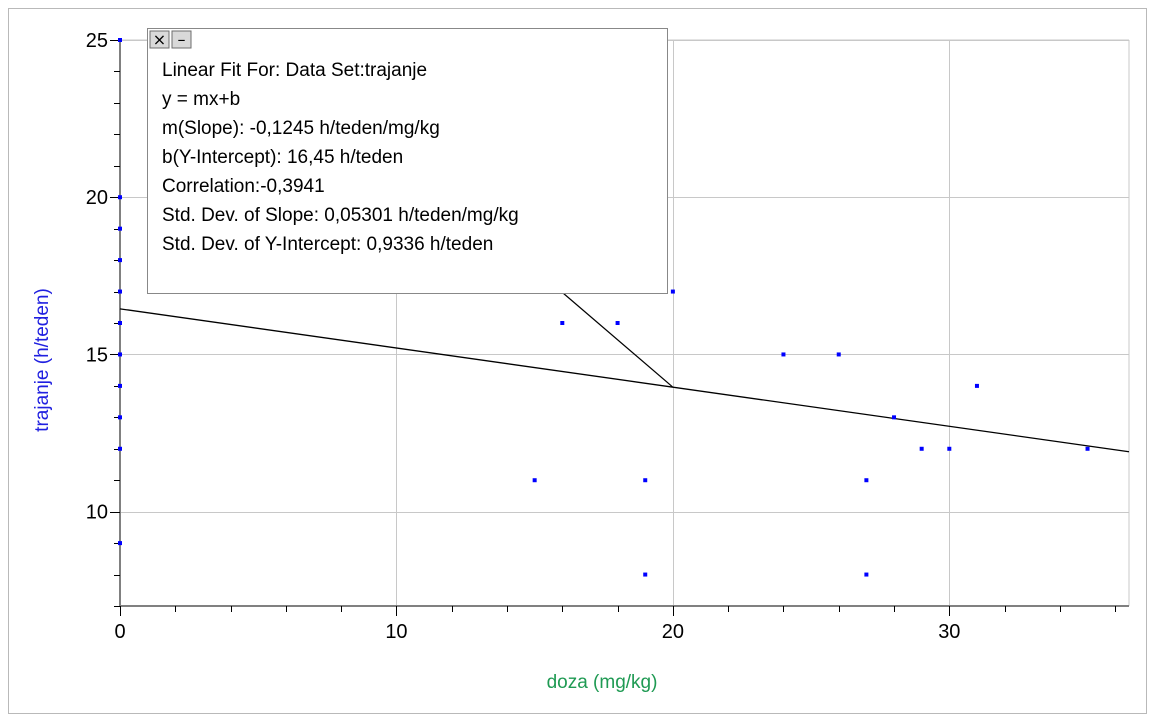 This screenshot has height=722, width=1155. Describe the element at coordinates (396, 632) in the screenshot. I see `x-tick-label: 10` at that location.